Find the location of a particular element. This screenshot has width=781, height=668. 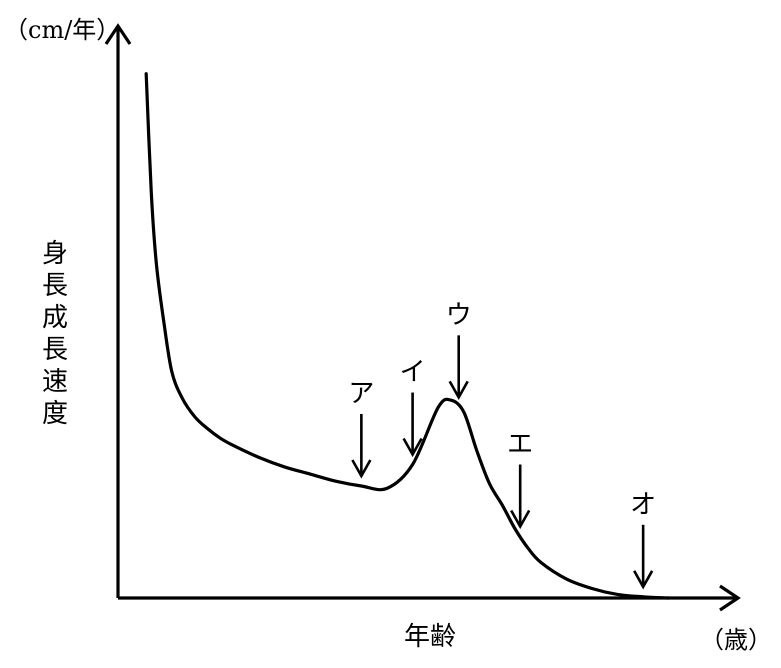

annotation-1: ア is located at coordinates (361, 429).